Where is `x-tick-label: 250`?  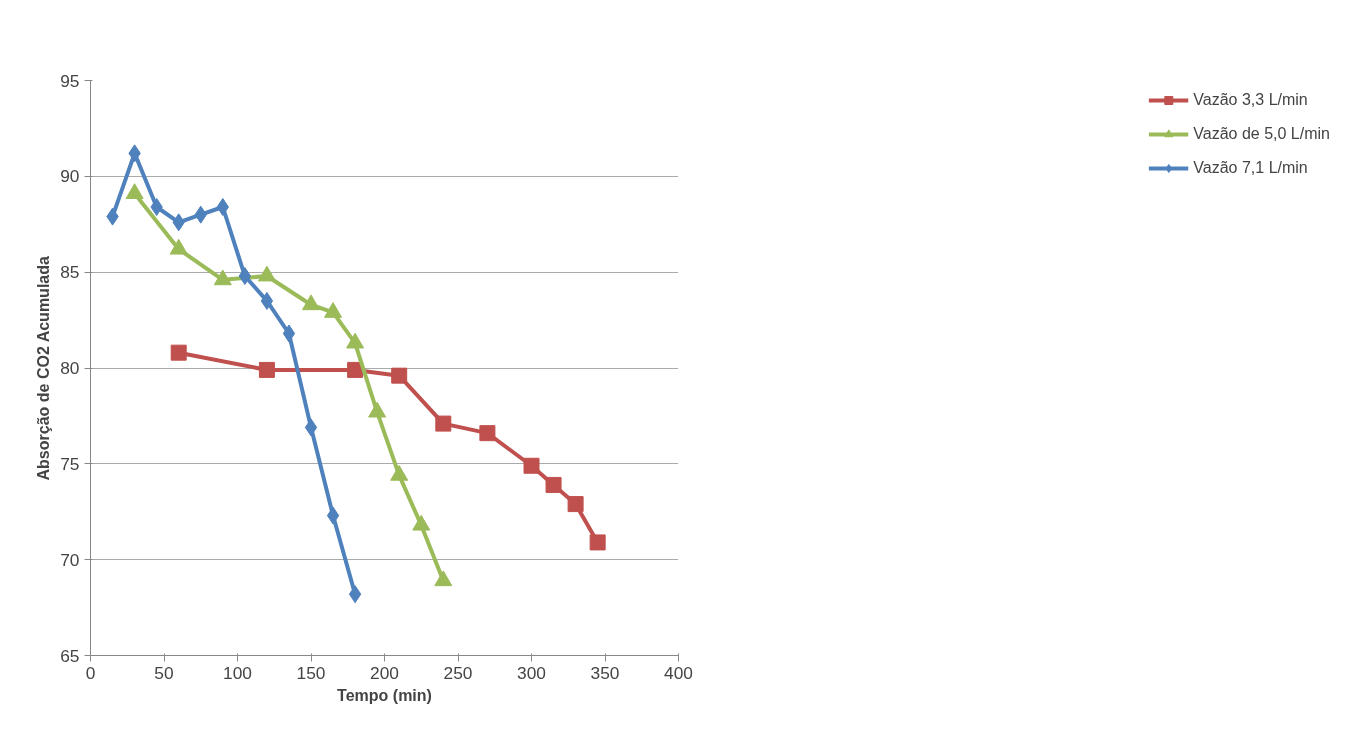
x-tick-label: 250 is located at coordinates (458, 672).